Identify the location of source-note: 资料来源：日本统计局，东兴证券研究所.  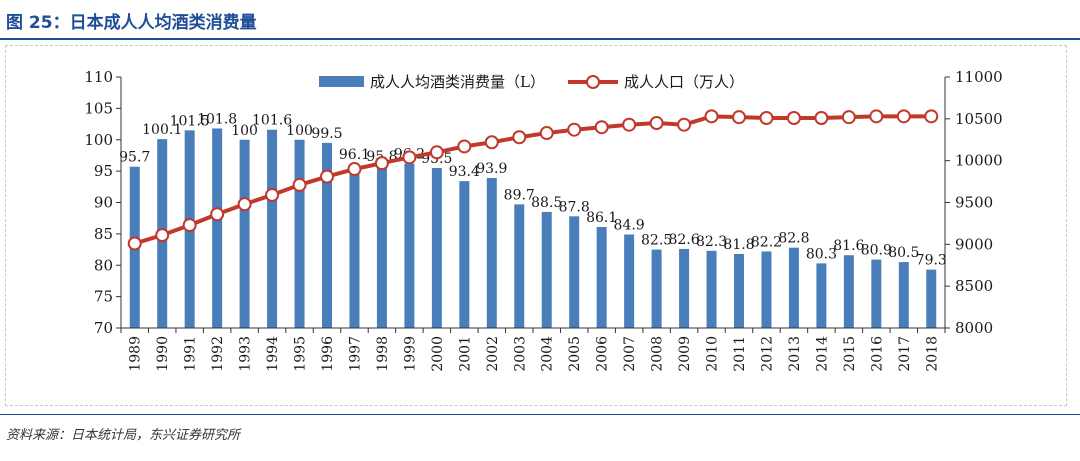
(123, 435).